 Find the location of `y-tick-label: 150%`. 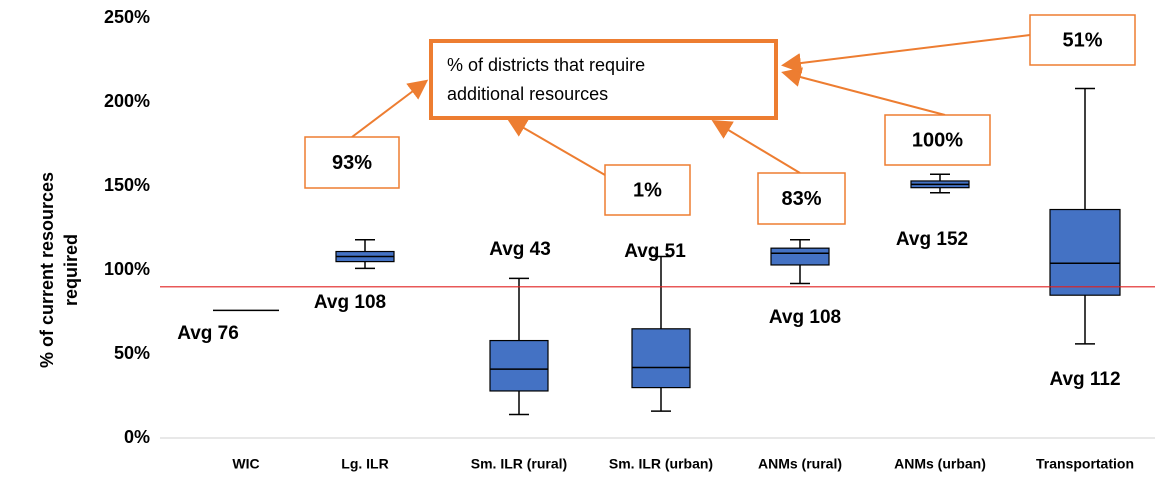

y-tick-label: 150% is located at coordinates (127, 185).